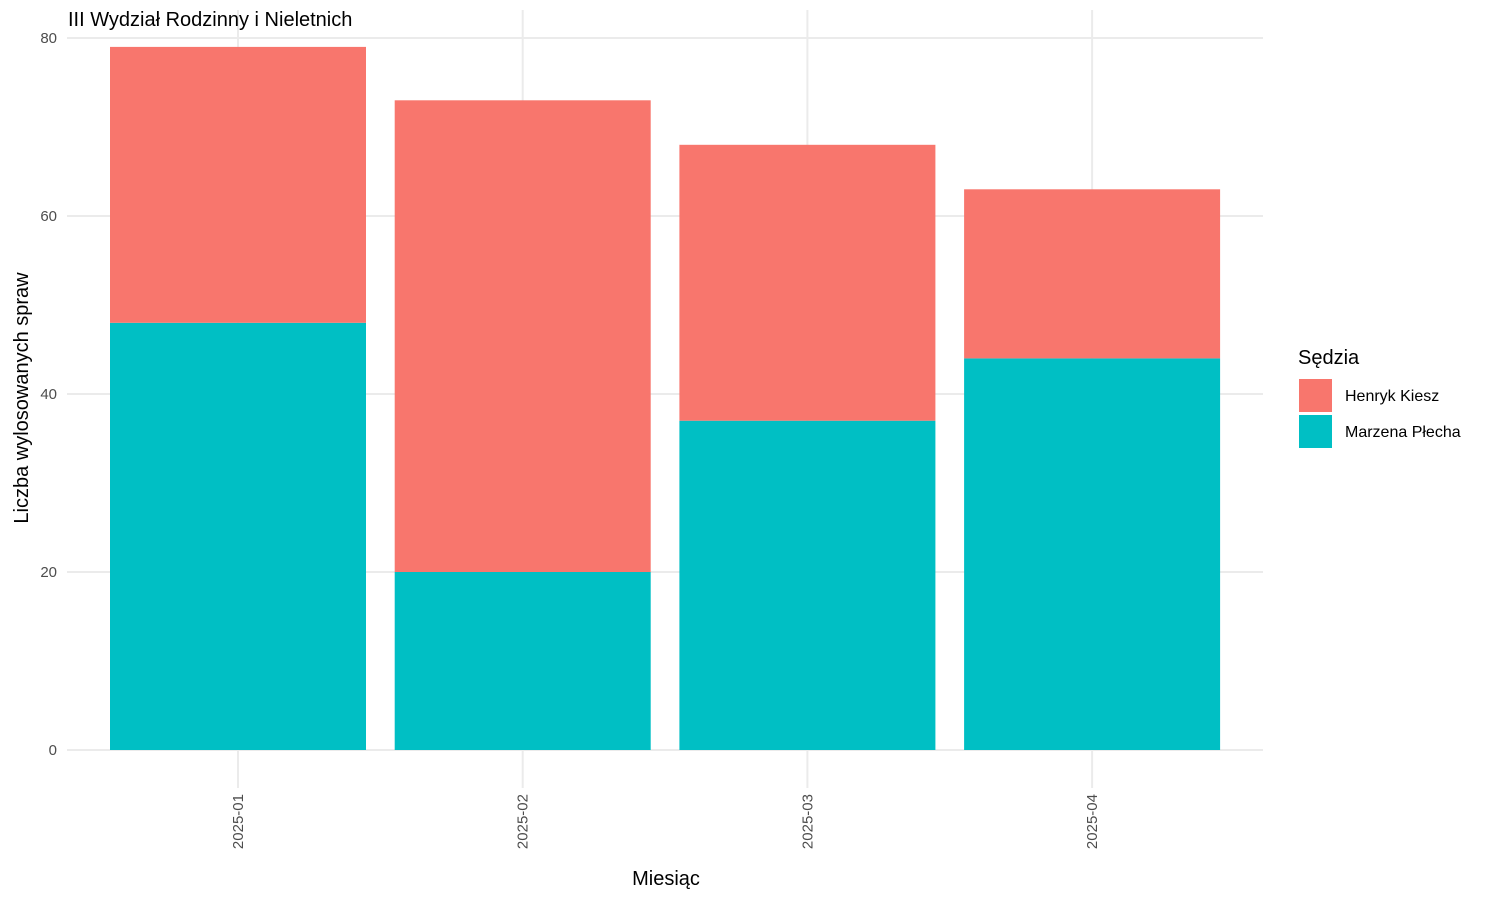 The width and height of the screenshot is (1500, 900). I want to click on x-tick-label: 2025-01, so click(238, 821).